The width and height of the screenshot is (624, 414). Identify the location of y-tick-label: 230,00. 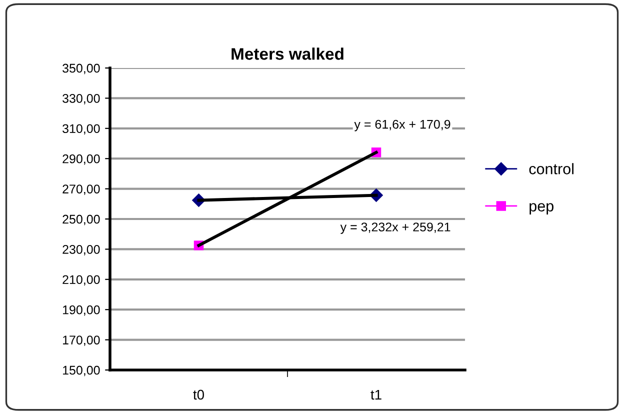
(81, 250).